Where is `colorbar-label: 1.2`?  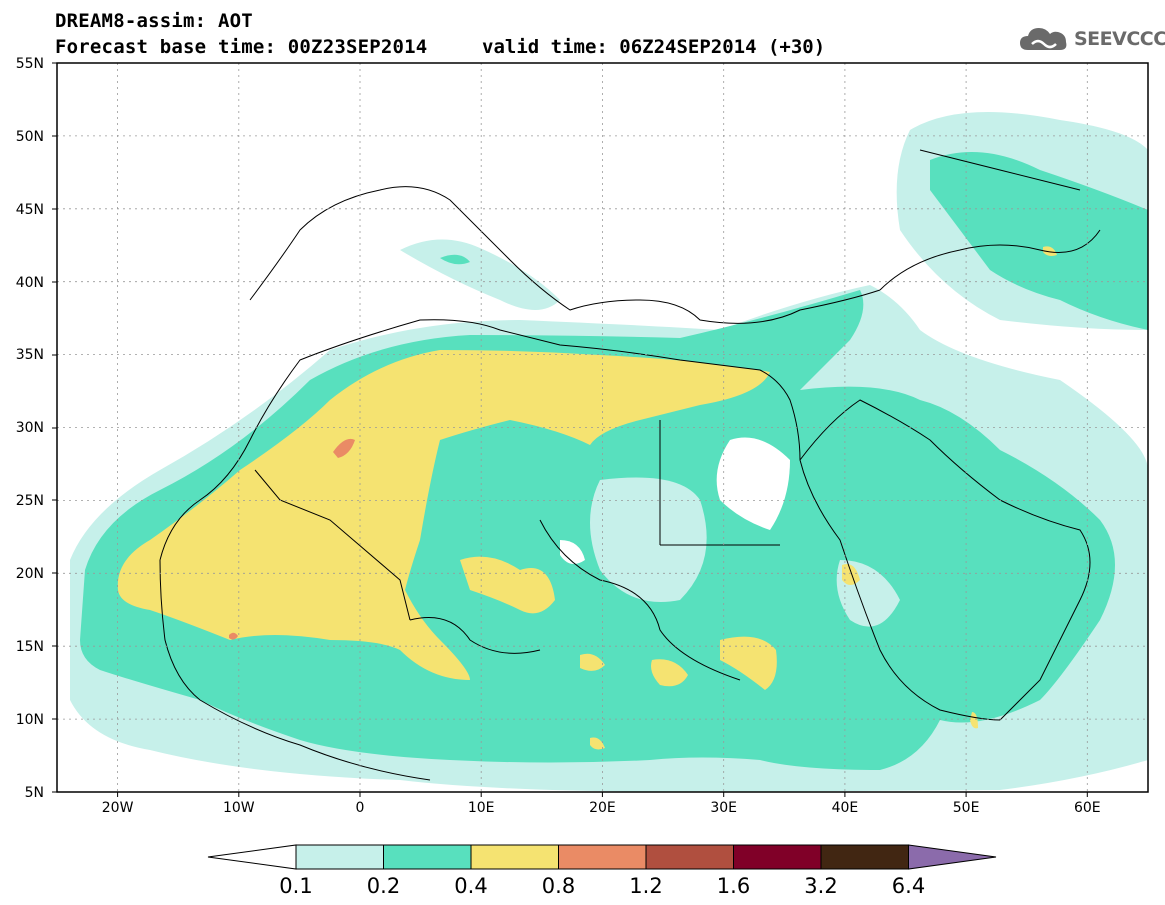 colorbar-label: 1.2 is located at coordinates (645, 886).